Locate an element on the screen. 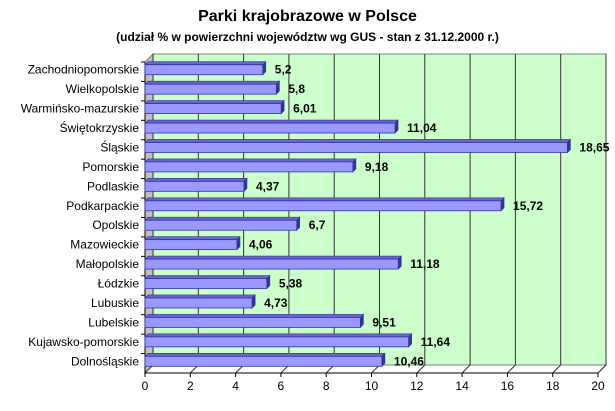  x-tick-label: 2 is located at coordinates (190, 386).